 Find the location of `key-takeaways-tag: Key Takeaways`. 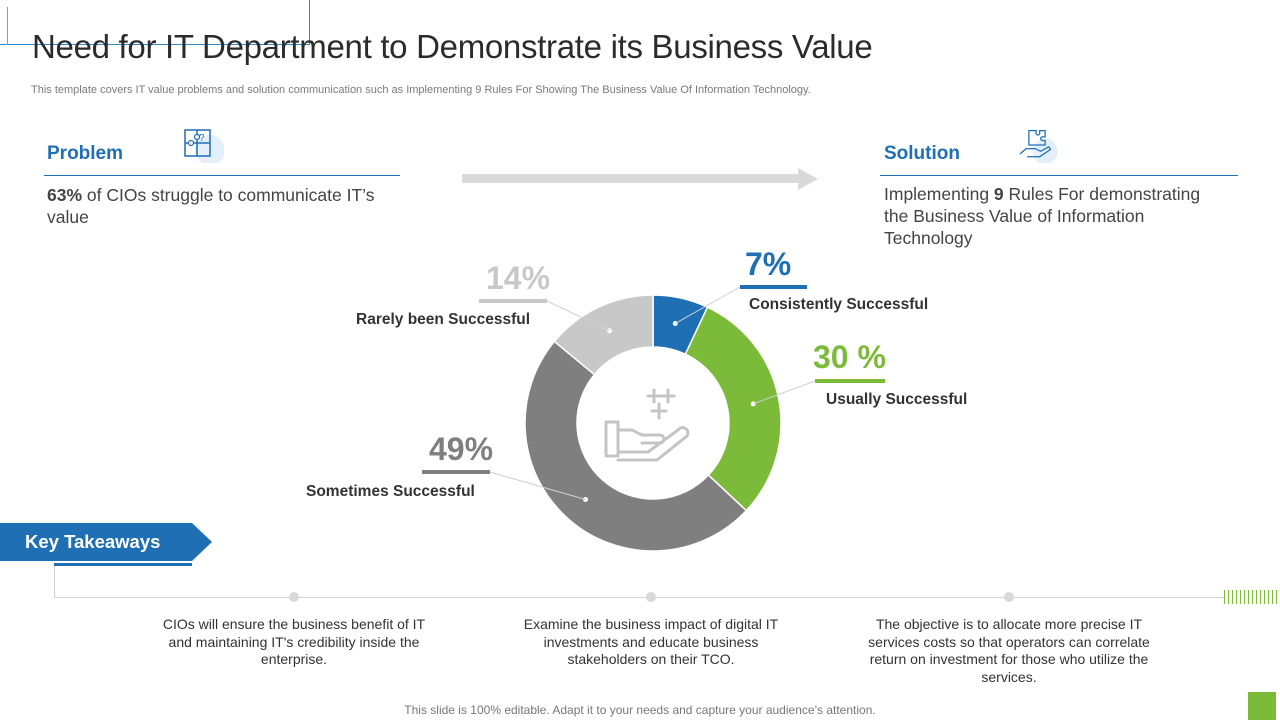

key-takeaways-tag: Key Takeaways is located at coordinates (106, 542).